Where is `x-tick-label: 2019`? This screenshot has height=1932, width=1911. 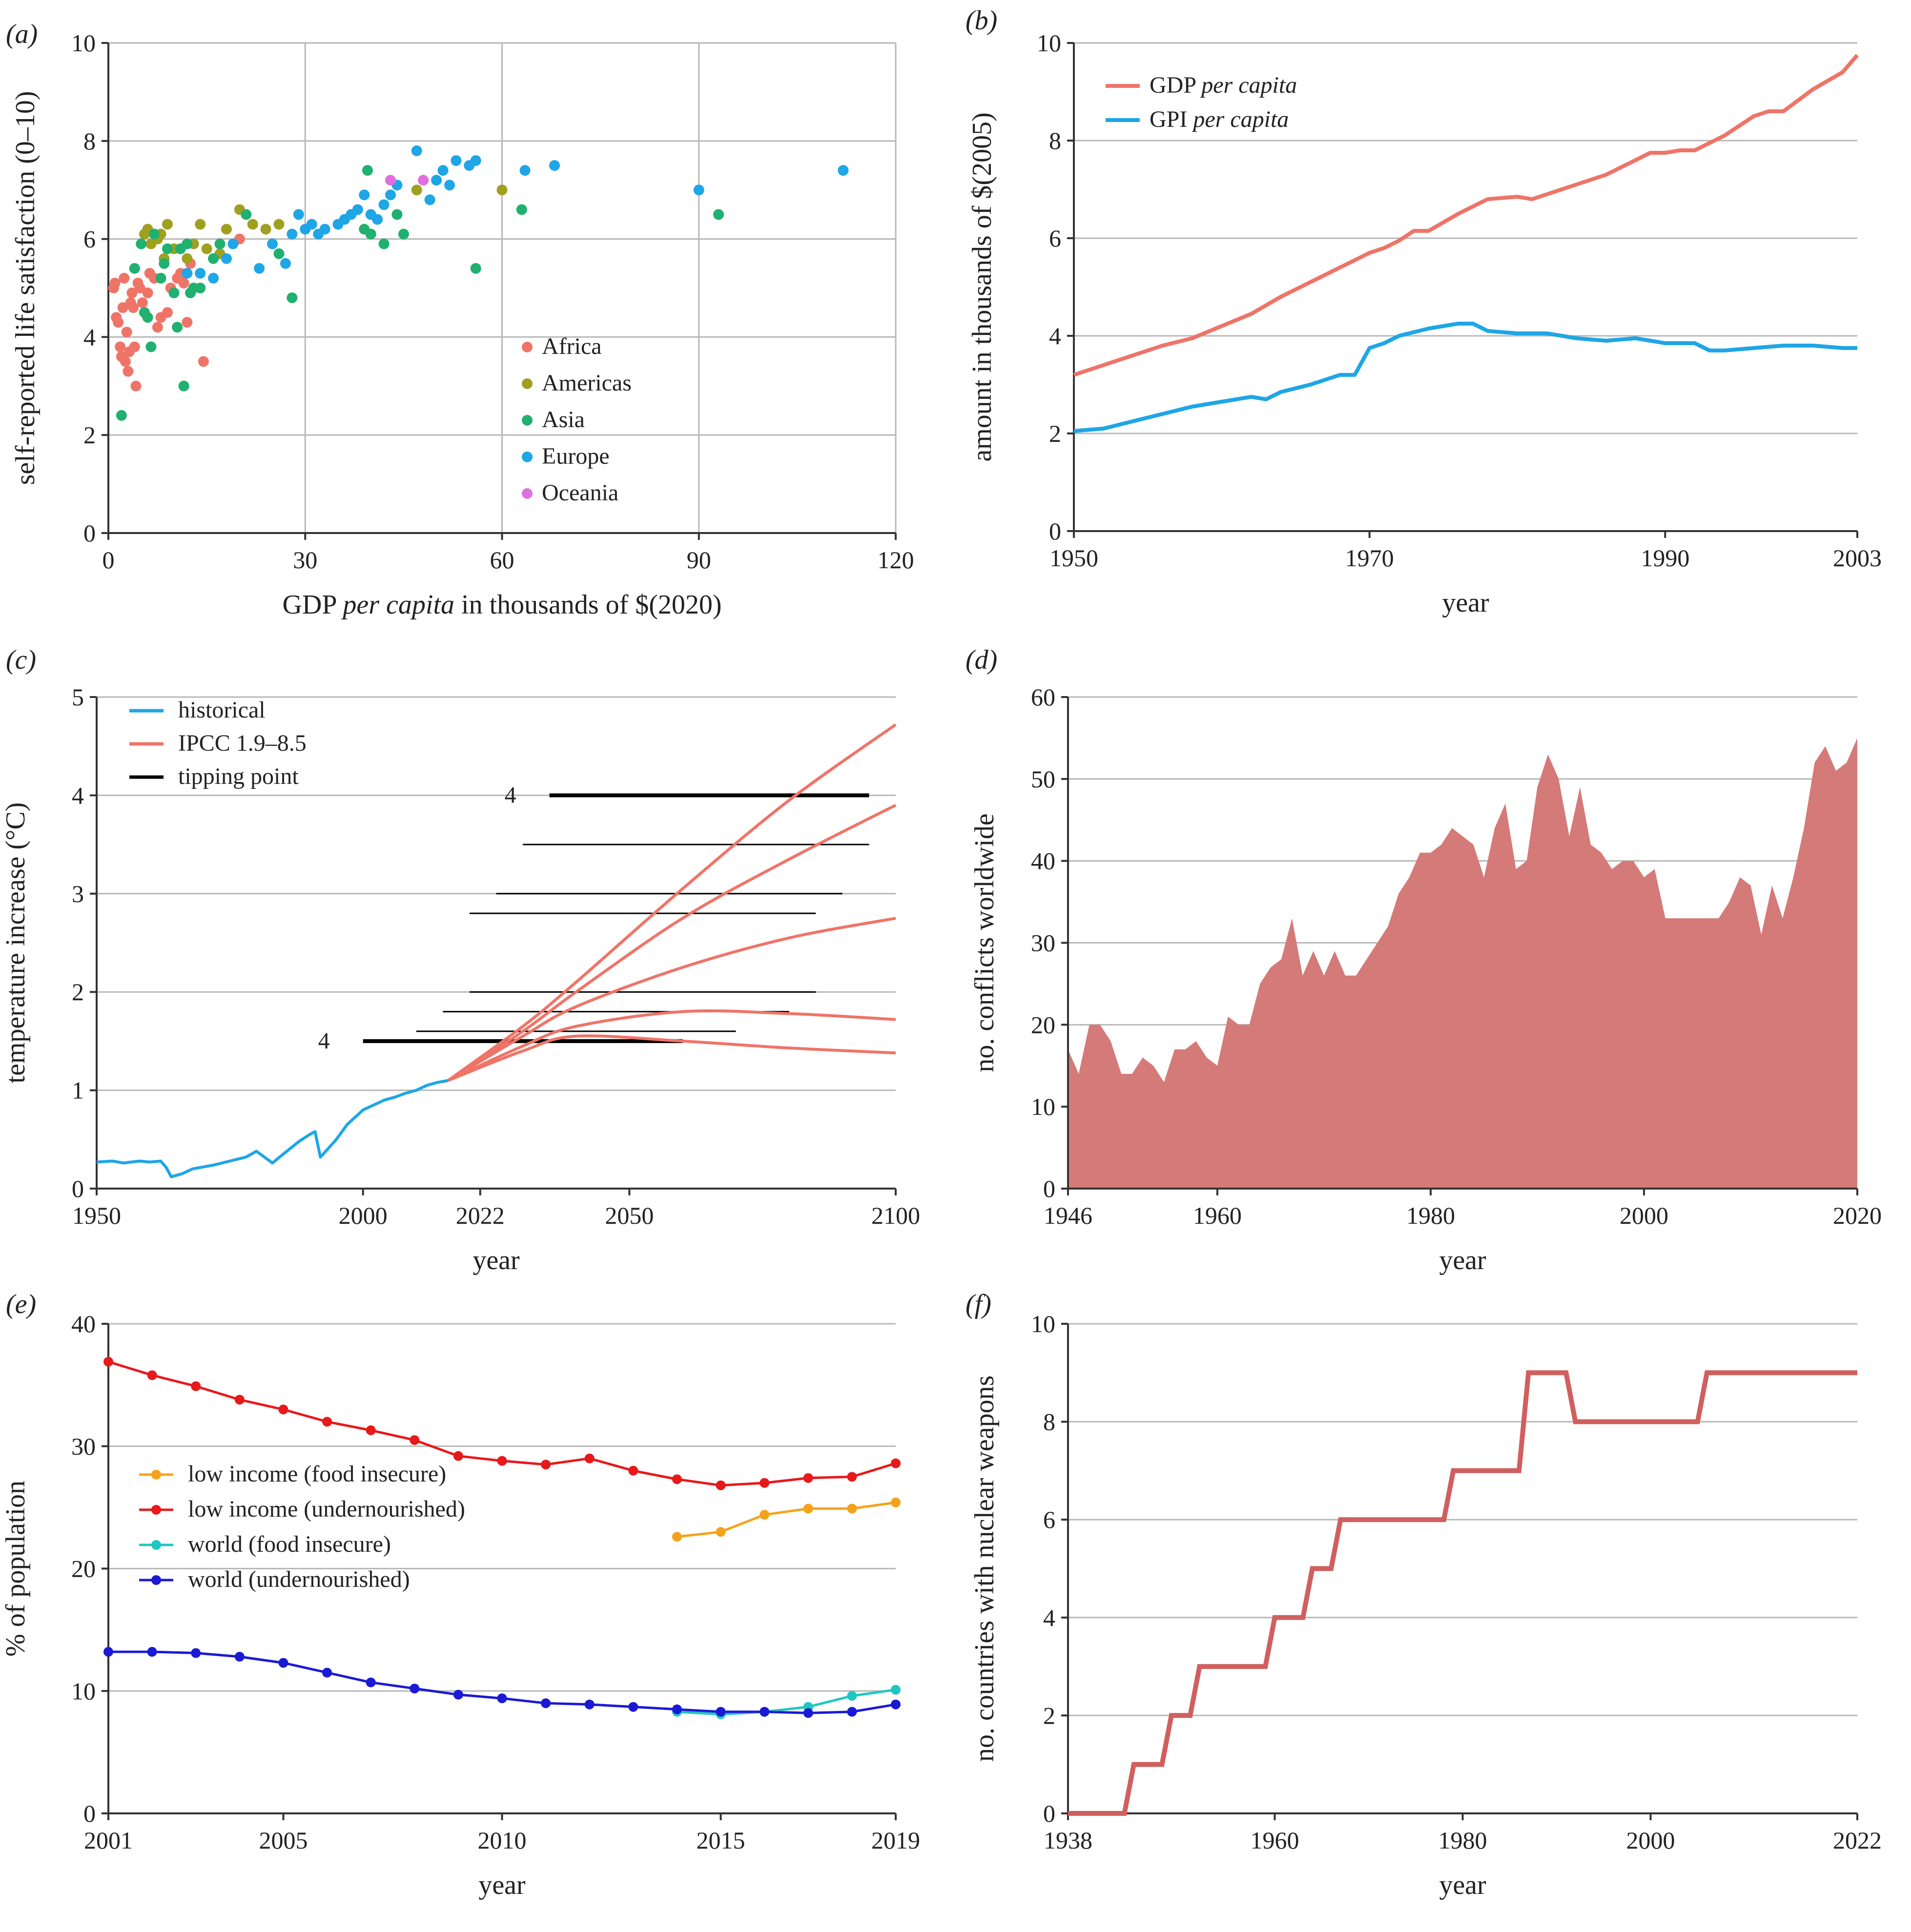 x-tick-label: 2019 is located at coordinates (896, 1840).